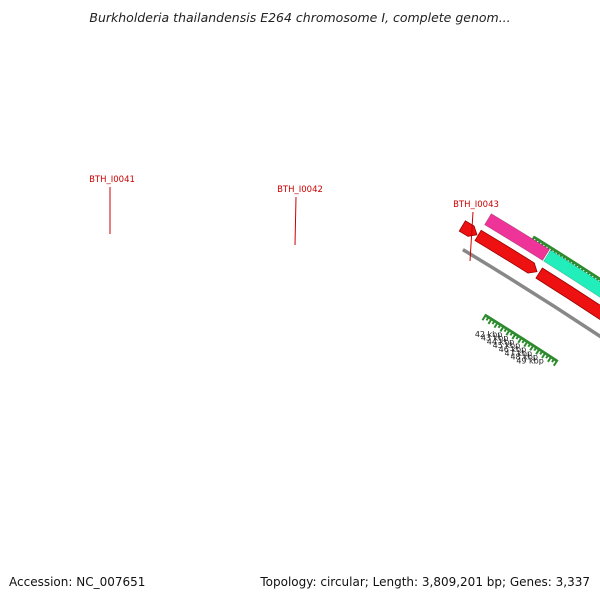 The width and height of the screenshot is (600, 600). I want to click on kbp-label: 46 kbp, so click(513, 349).